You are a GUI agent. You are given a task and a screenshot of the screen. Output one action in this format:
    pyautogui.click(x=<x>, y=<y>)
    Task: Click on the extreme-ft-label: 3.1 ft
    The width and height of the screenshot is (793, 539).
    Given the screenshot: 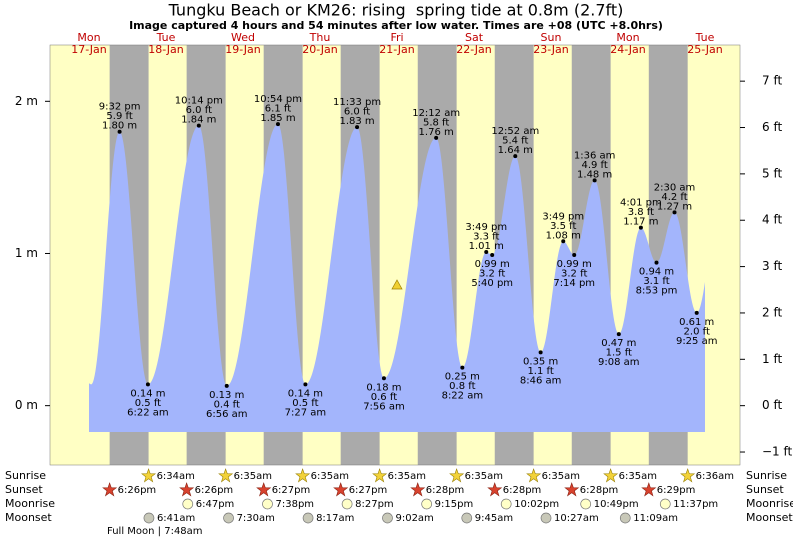 What is the action you would take?
    pyautogui.click(x=656, y=281)
    